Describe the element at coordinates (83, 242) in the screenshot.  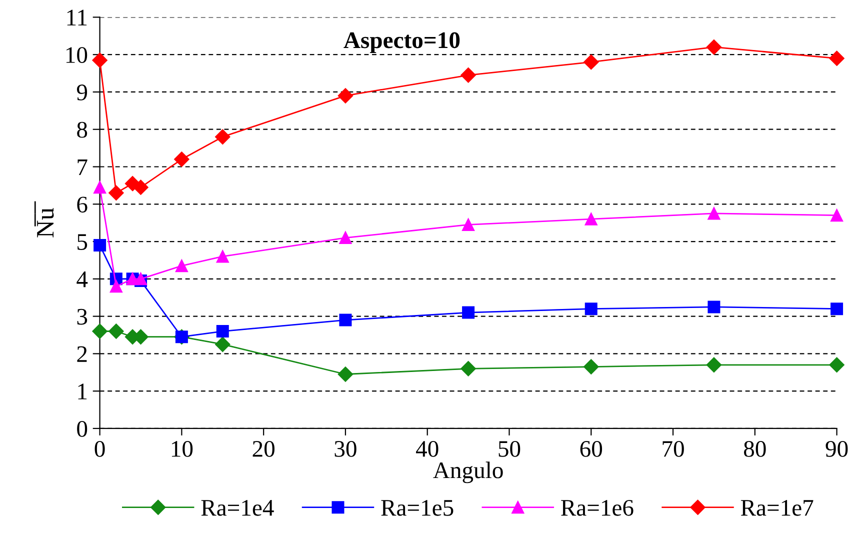
I see `y-tick-label: 5` at that location.